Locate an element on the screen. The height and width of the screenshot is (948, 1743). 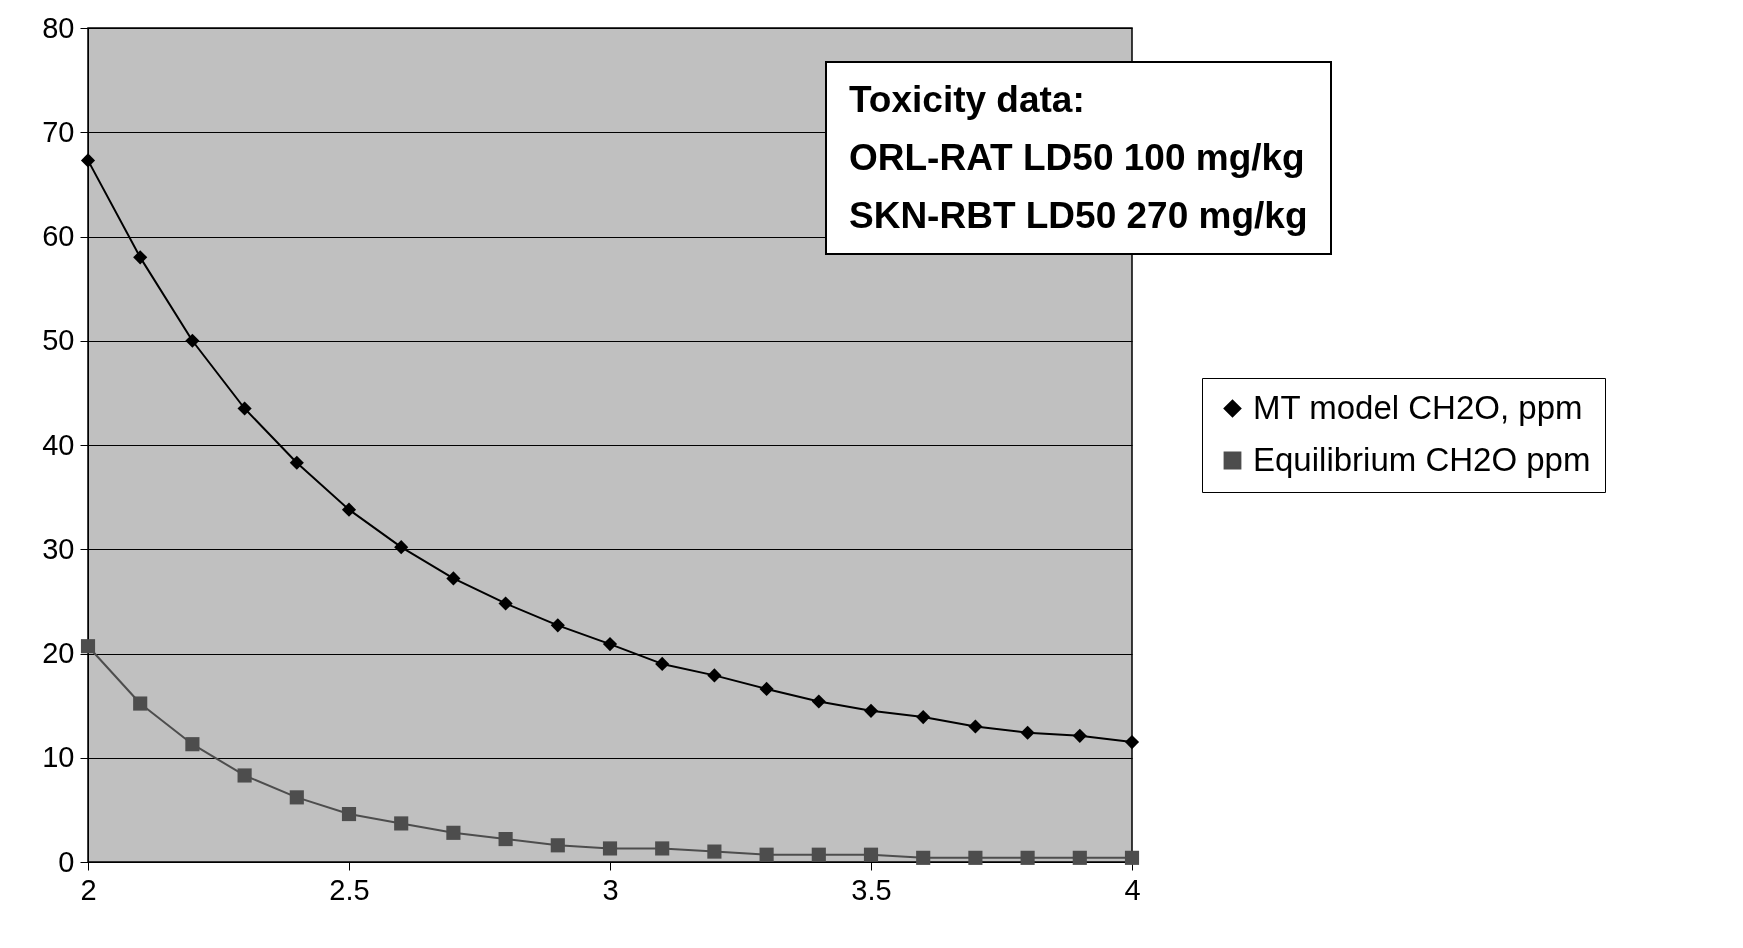
y-tick-label: 0 is located at coordinates (66, 861).